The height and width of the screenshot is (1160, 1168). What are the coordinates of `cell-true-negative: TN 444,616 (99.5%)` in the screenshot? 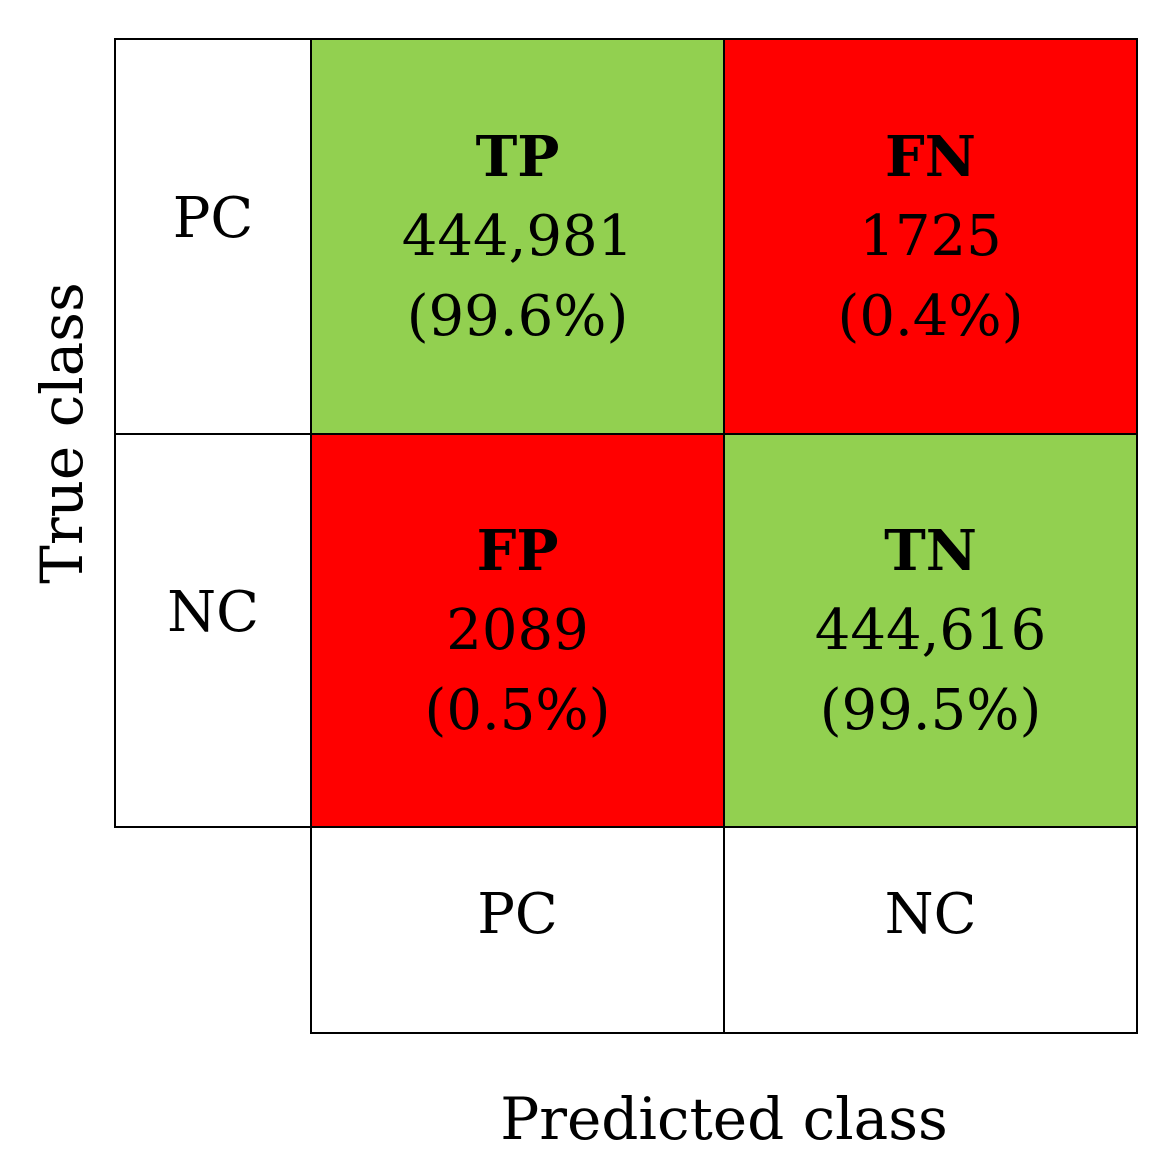 It's located at (930, 630).